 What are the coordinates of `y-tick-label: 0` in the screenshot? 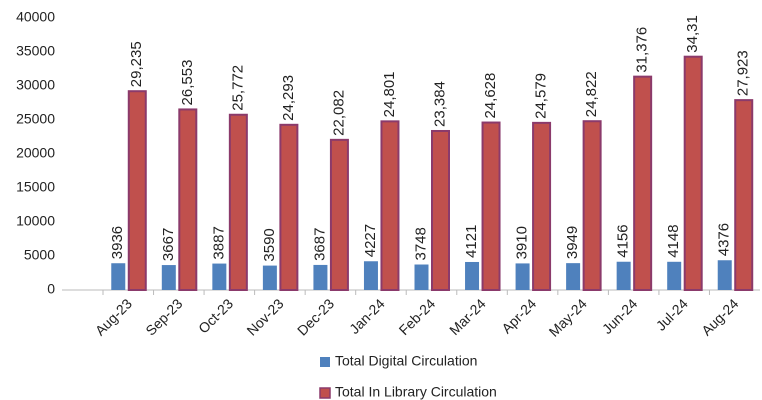 It's located at (51, 289).